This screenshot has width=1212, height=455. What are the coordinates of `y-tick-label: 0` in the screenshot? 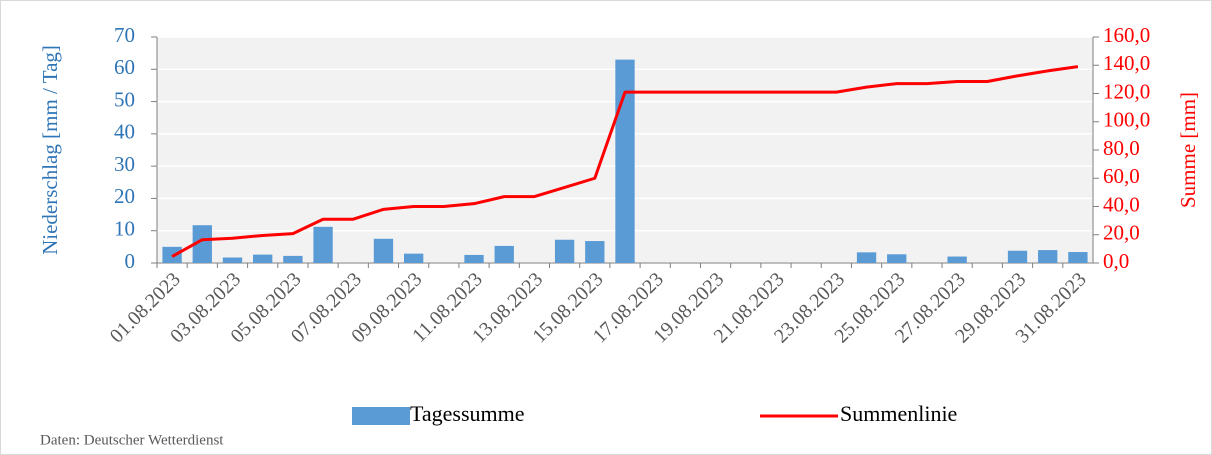 It's located at (130, 261).